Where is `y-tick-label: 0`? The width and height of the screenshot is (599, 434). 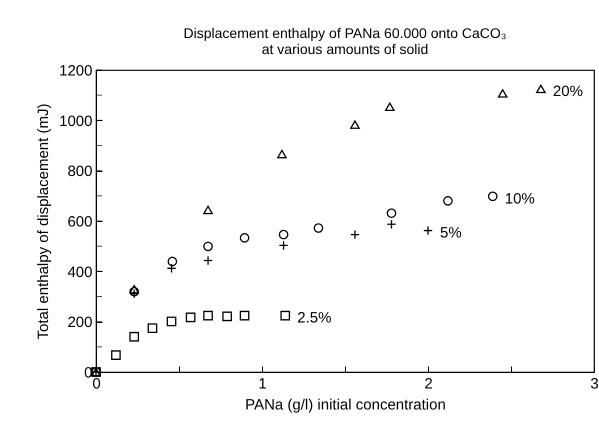 y-tick-label: 0 is located at coordinates (88, 373).